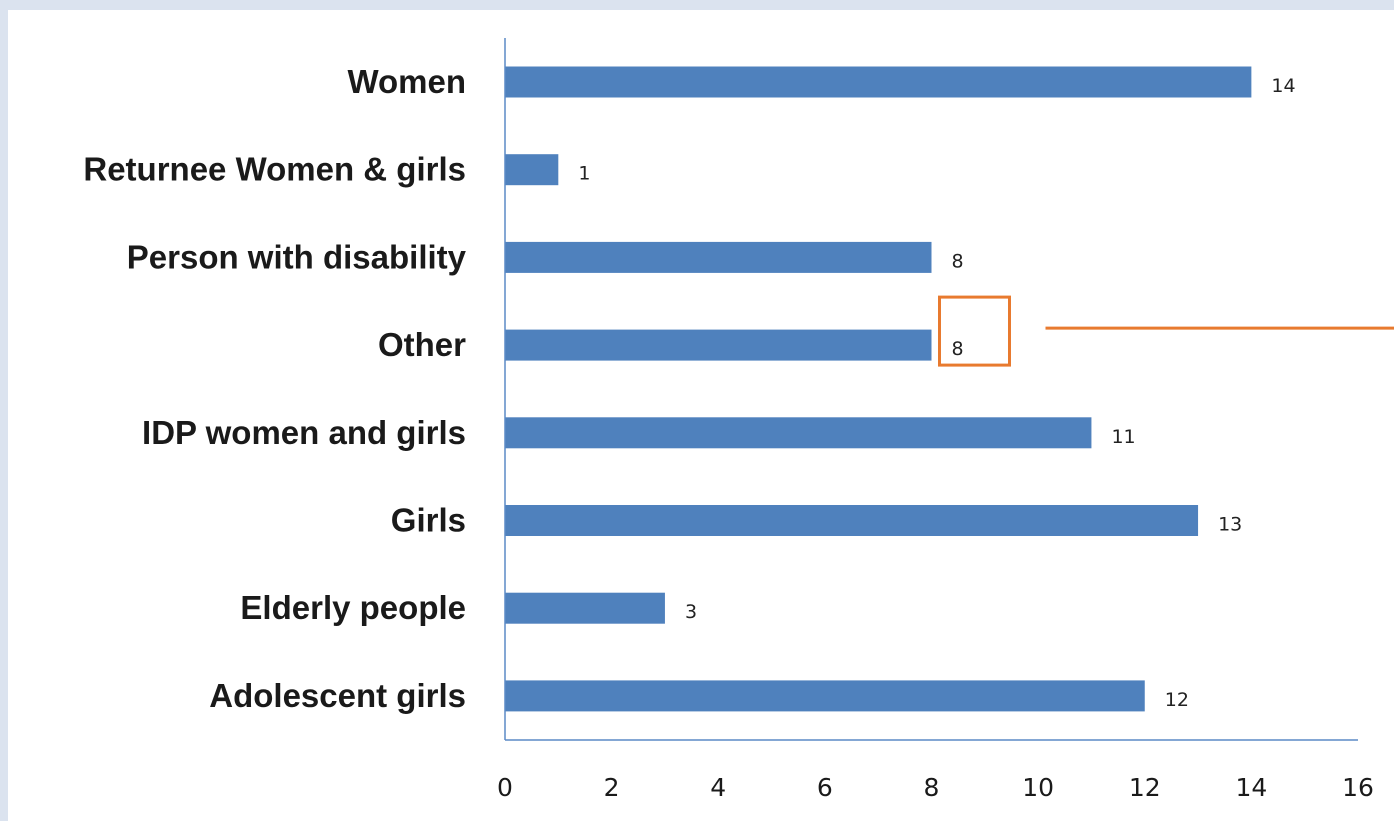  I want to click on category-label-adolescent-girls: Adolescent girls, so click(337, 695).